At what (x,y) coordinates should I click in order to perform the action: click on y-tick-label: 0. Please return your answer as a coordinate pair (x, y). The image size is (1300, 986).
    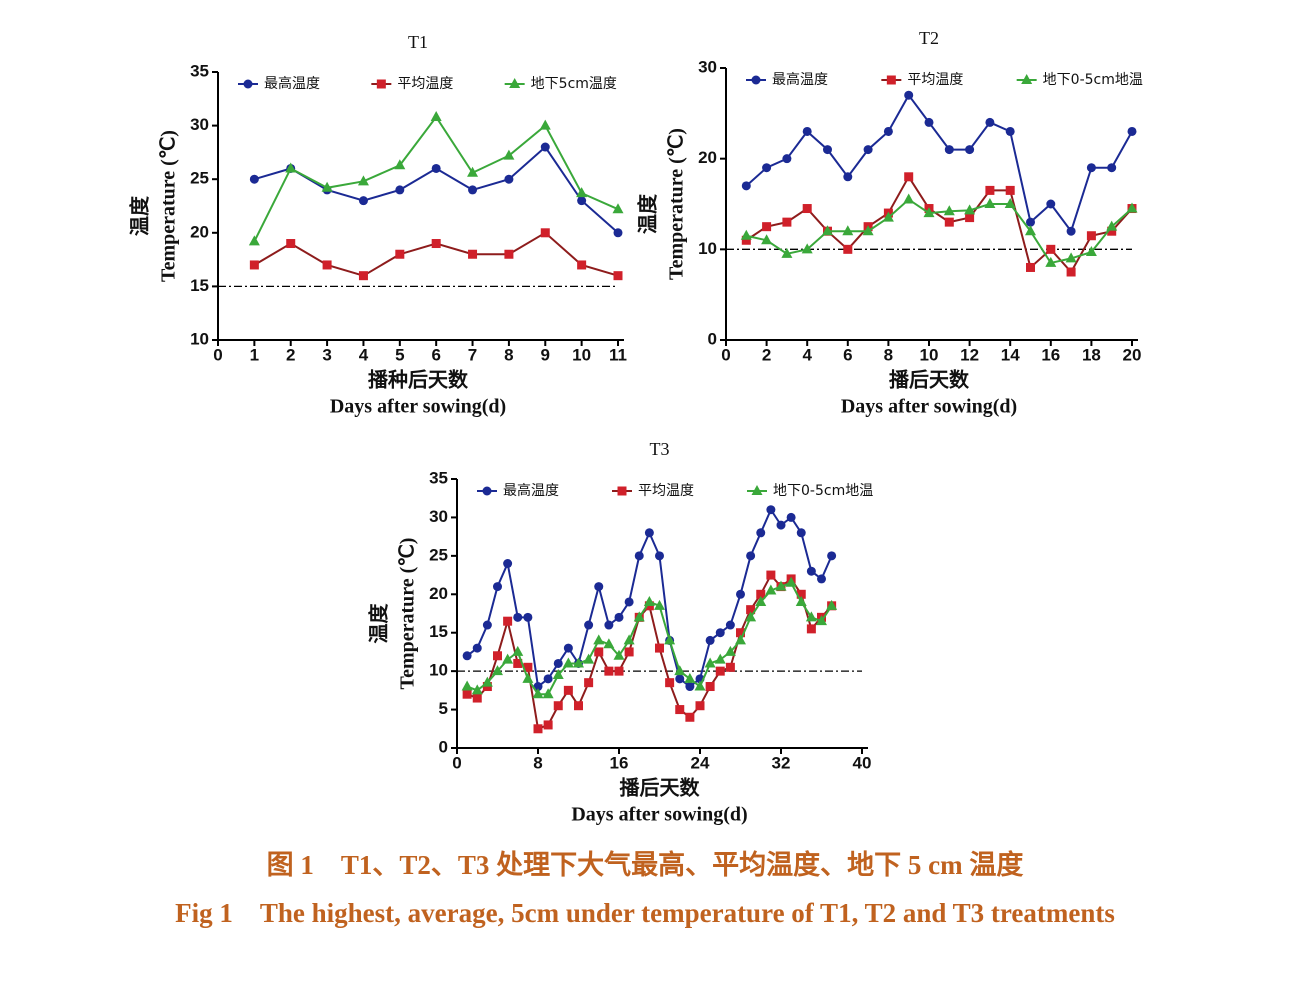
    Looking at the image, I should click on (712, 338).